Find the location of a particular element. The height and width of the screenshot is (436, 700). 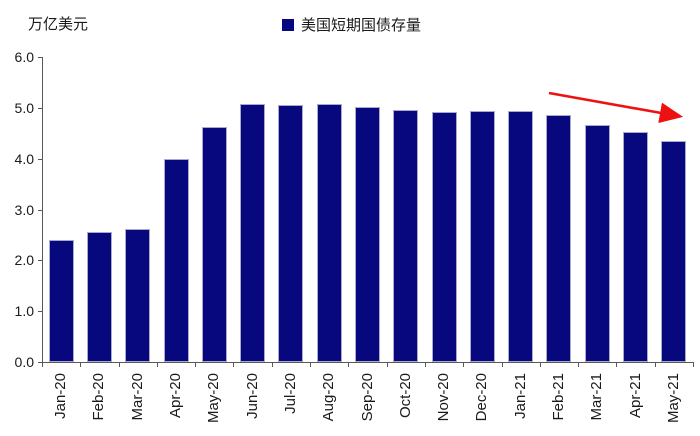

y-axis-label: 2.0 is located at coordinates (24, 260).